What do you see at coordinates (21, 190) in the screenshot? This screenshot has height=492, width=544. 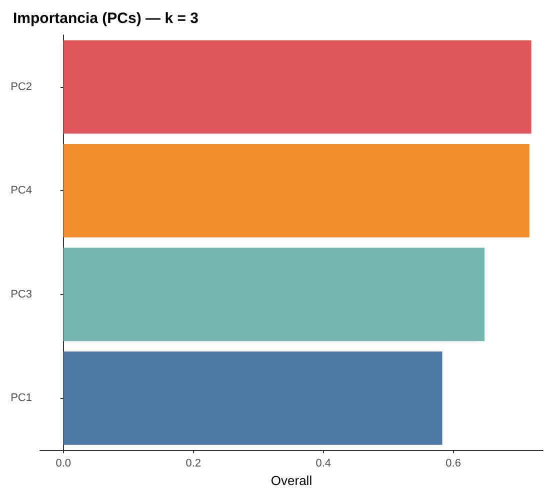 I see `y-tick-label: PC4` at bounding box center [21, 190].